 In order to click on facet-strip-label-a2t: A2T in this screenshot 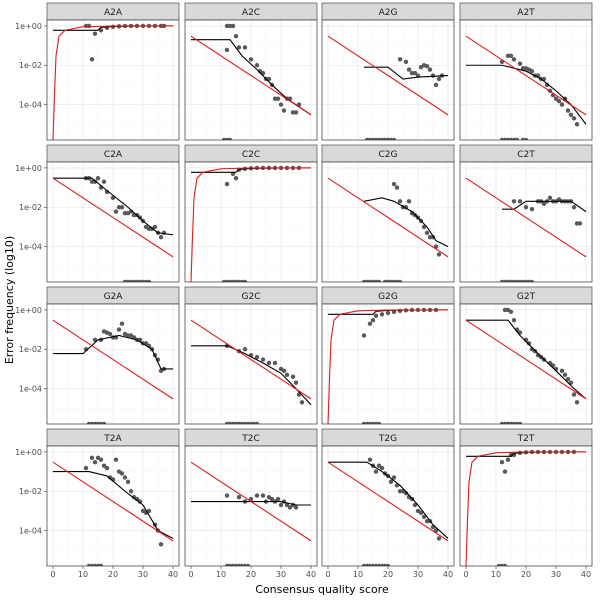, I will do `click(526, 13)`.